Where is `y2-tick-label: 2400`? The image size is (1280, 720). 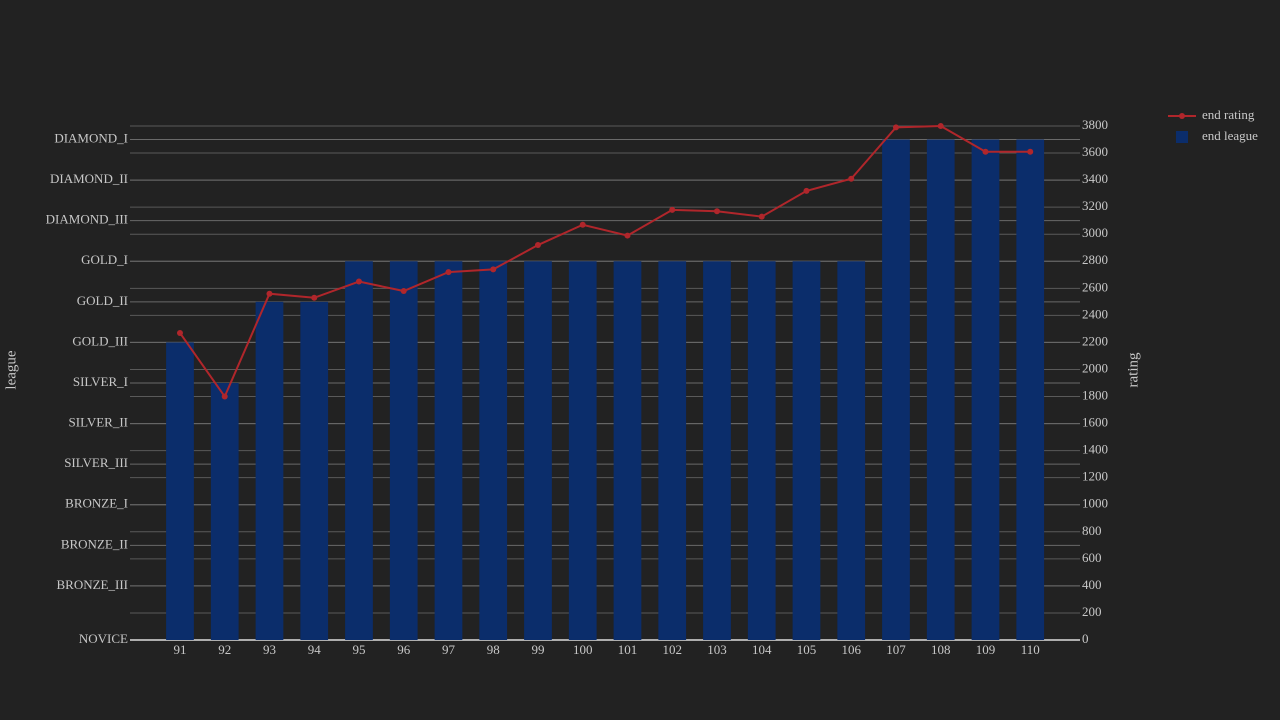 y2-tick-label: 2400 is located at coordinates (1095, 313).